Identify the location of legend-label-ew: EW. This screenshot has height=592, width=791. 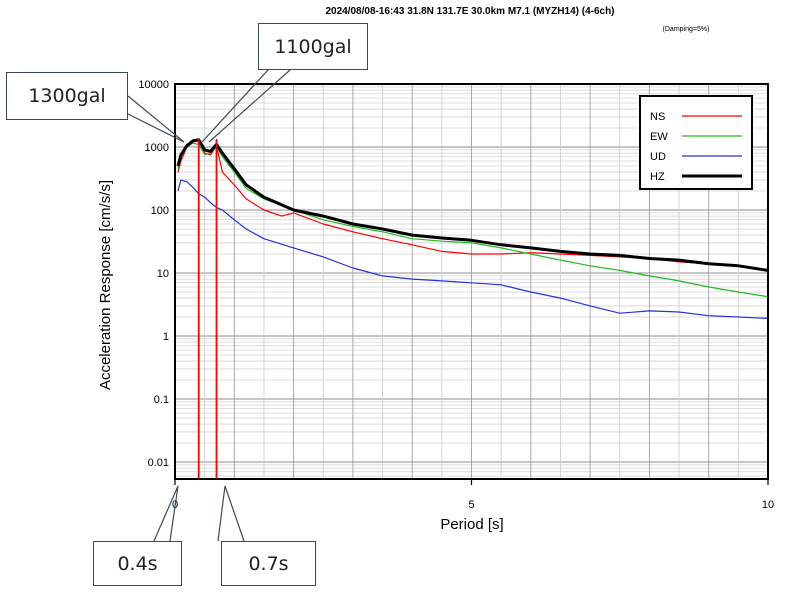
(659, 137).